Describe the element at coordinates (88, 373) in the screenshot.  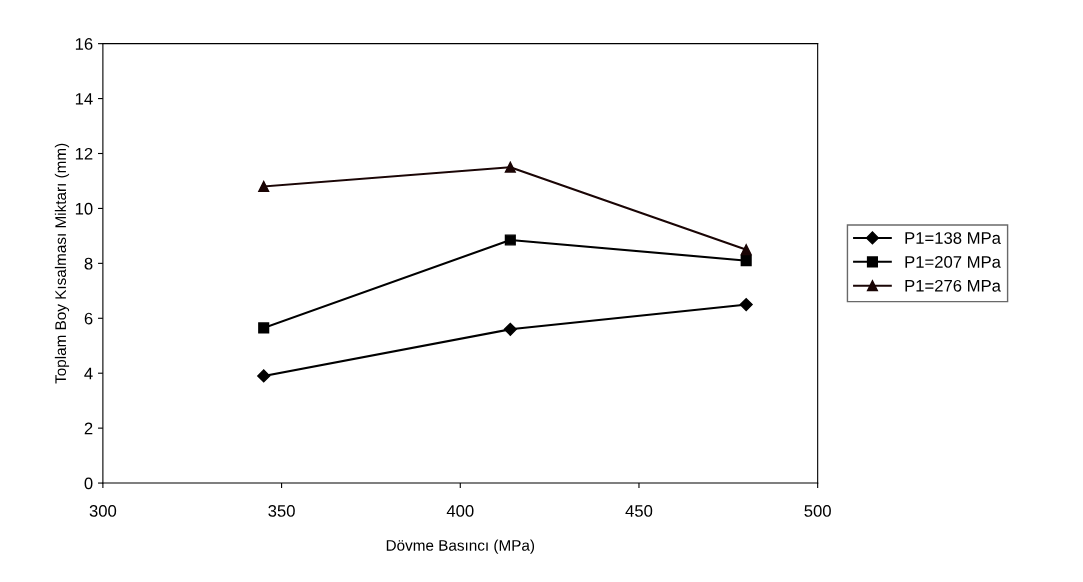
I see `y-tick-label: 4` at that location.